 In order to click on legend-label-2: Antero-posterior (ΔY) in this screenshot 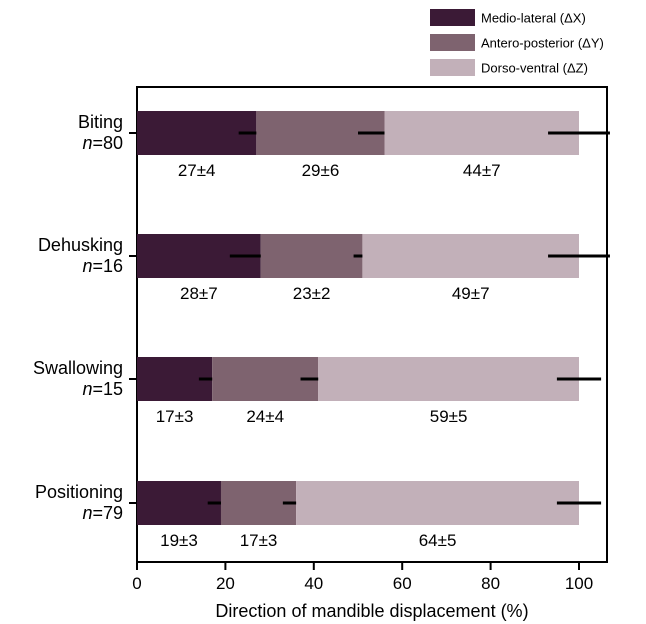, I will do `click(542, 43)`.